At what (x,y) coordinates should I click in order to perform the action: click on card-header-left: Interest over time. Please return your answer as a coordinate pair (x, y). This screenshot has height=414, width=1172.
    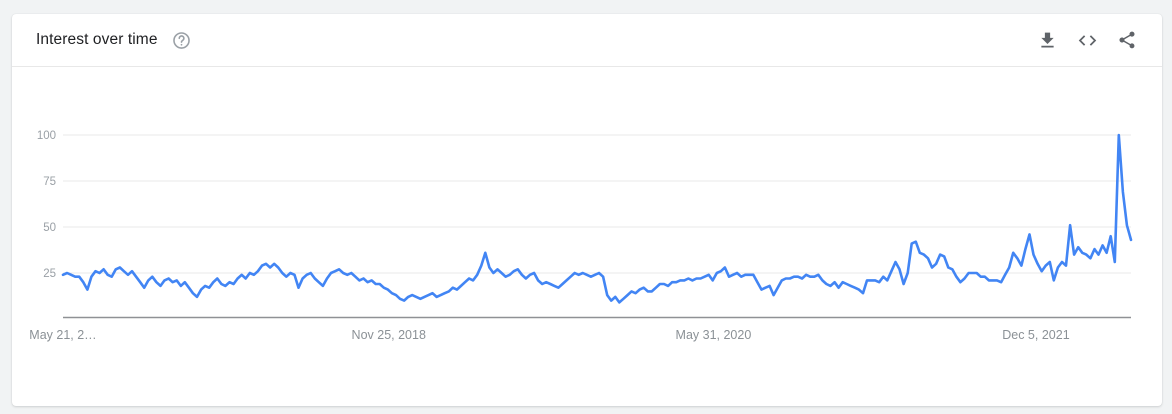
    Looking at the image, I should click on (113, 40).